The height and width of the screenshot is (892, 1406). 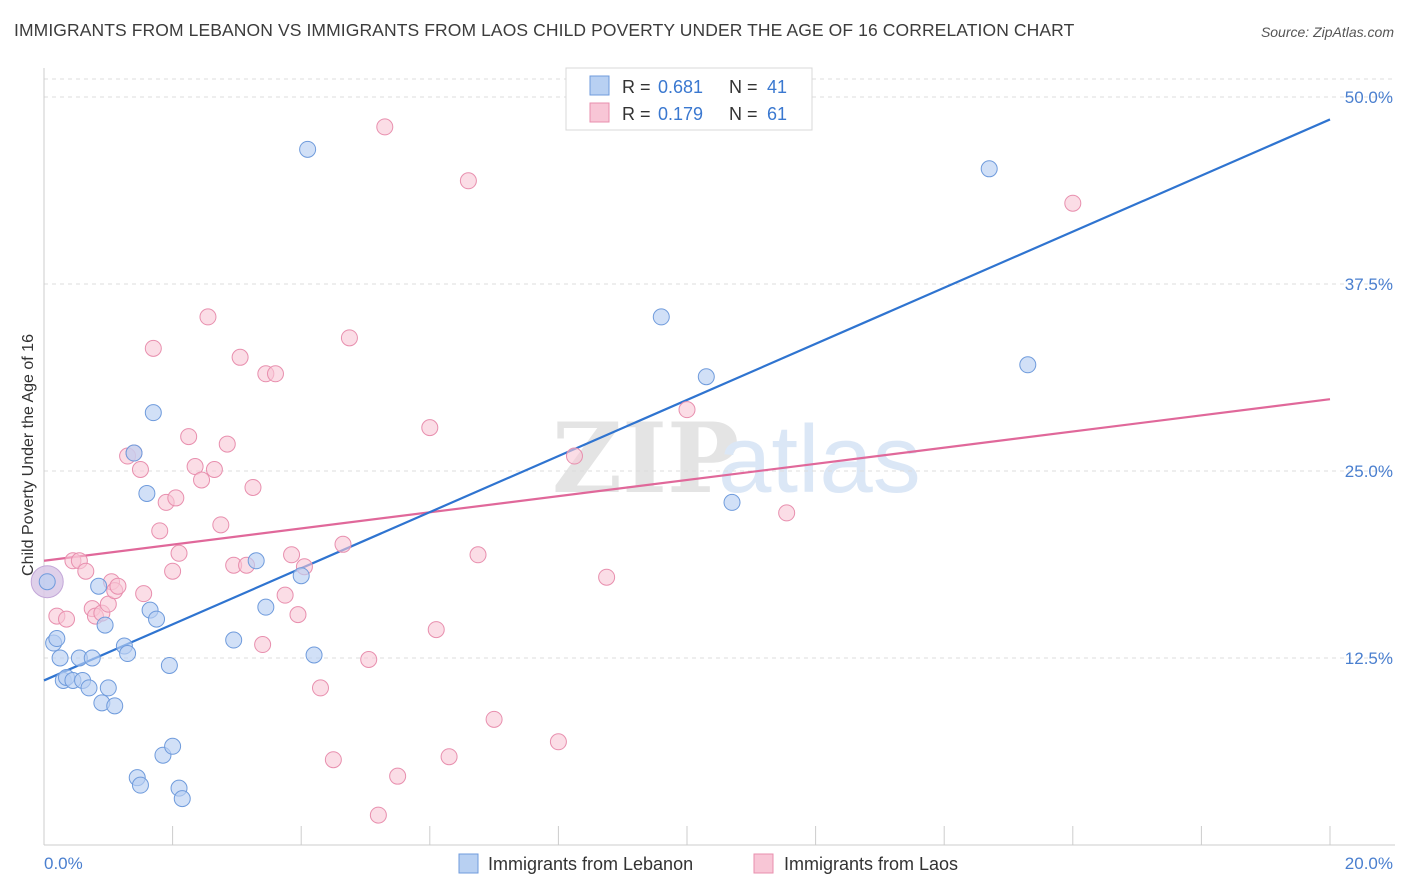 What do you see at coordinates (763, 863) in the screenshot?
I see `bottom-legend-swatch-laos` at bounding box center [763, 863].